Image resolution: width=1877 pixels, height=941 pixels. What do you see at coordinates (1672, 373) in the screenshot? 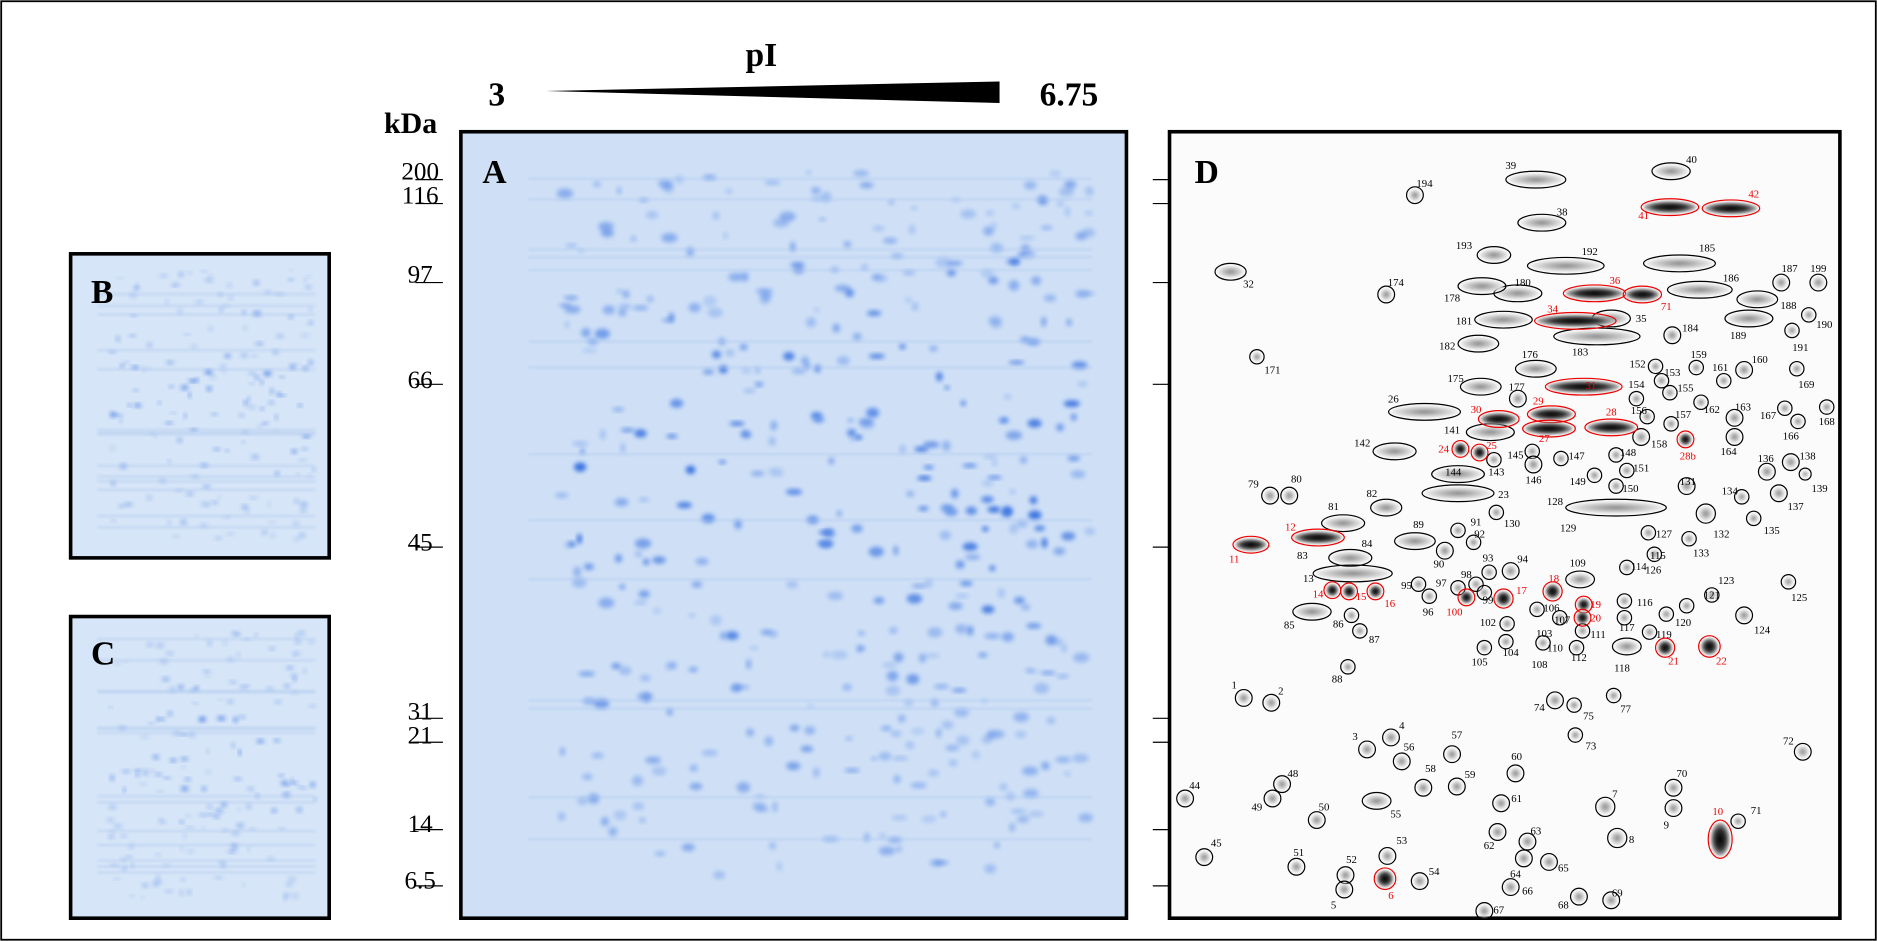
I see `spot-label: 153` at bounding box center [1672, 373].